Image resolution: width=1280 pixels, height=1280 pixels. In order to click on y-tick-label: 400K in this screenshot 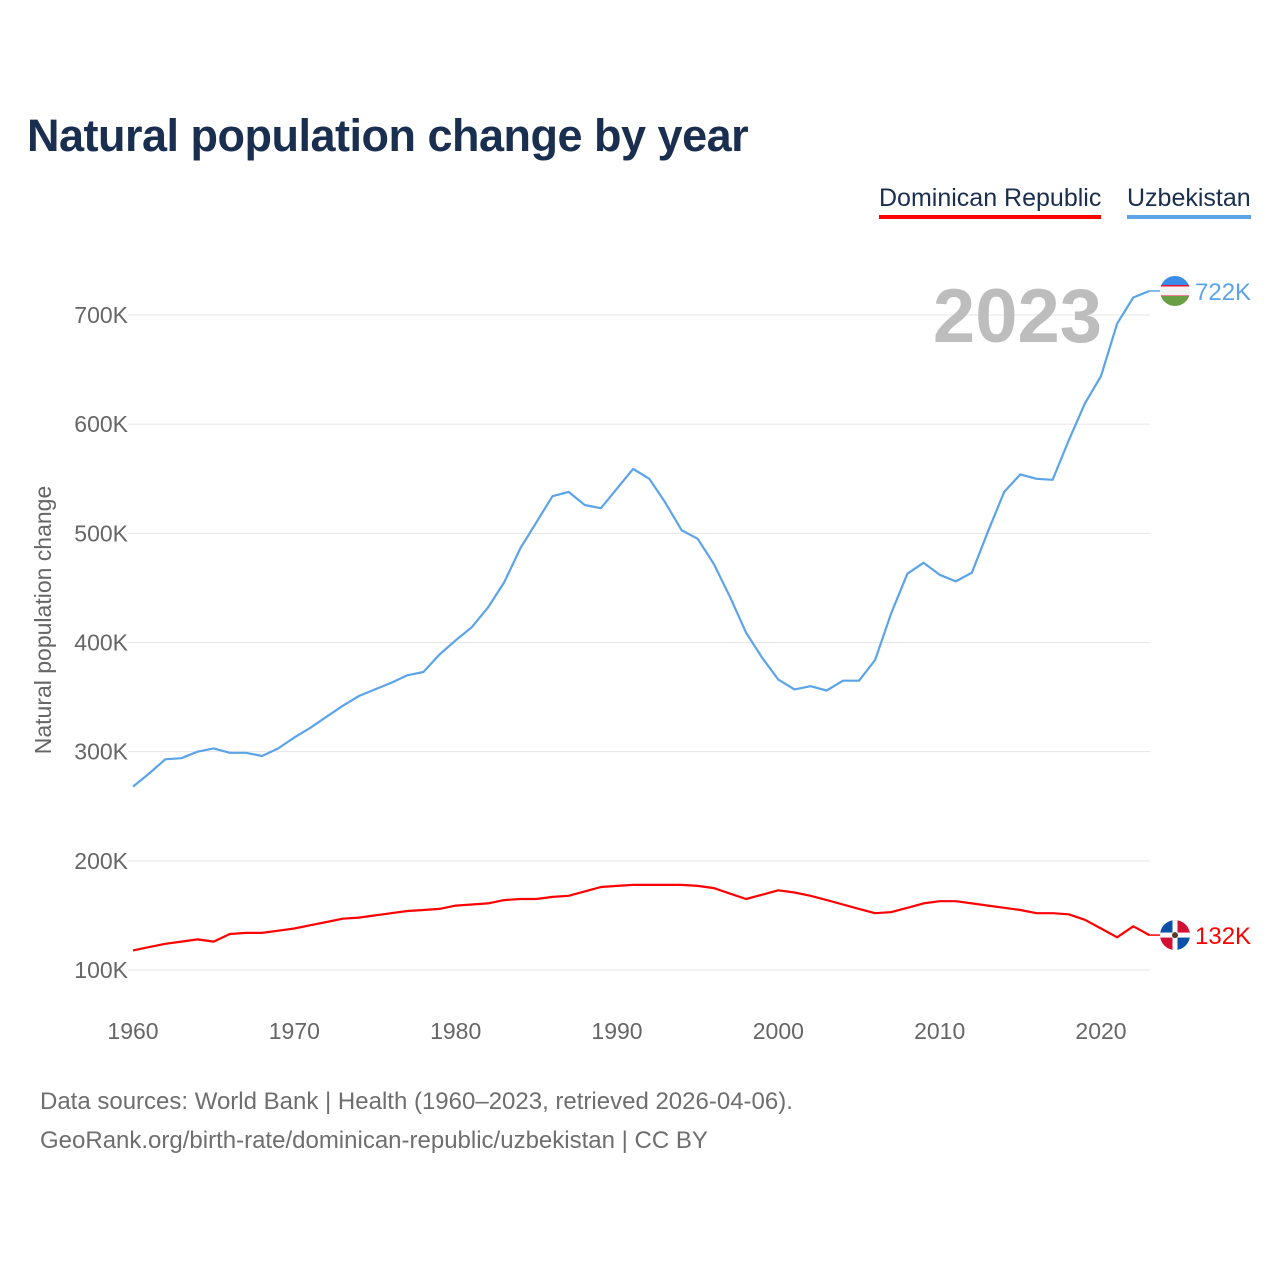, I will do `click(101, 643)`.